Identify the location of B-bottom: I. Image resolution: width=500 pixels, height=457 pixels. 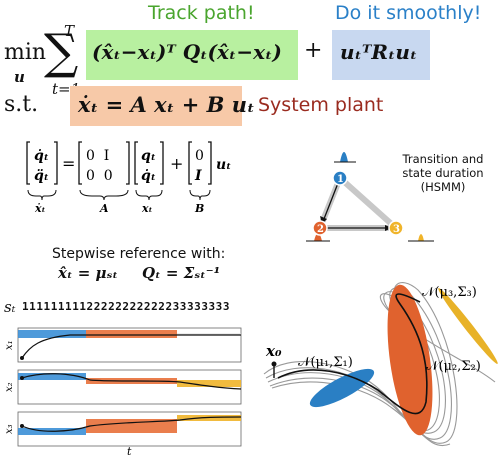
(198, 176).